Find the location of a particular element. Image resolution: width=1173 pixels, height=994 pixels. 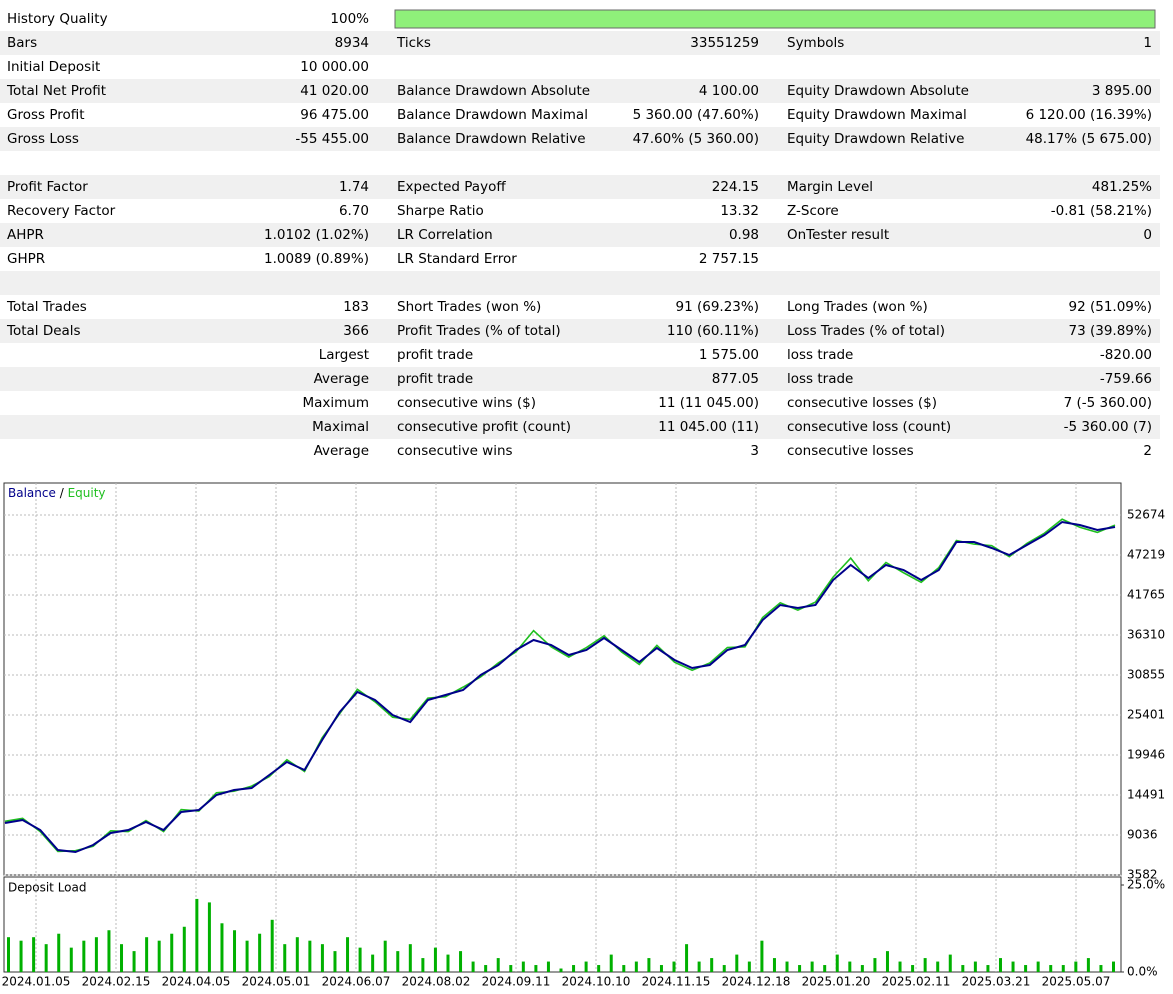

stat-value: 11 (11 045.00) is located at coordinates (708, 403).